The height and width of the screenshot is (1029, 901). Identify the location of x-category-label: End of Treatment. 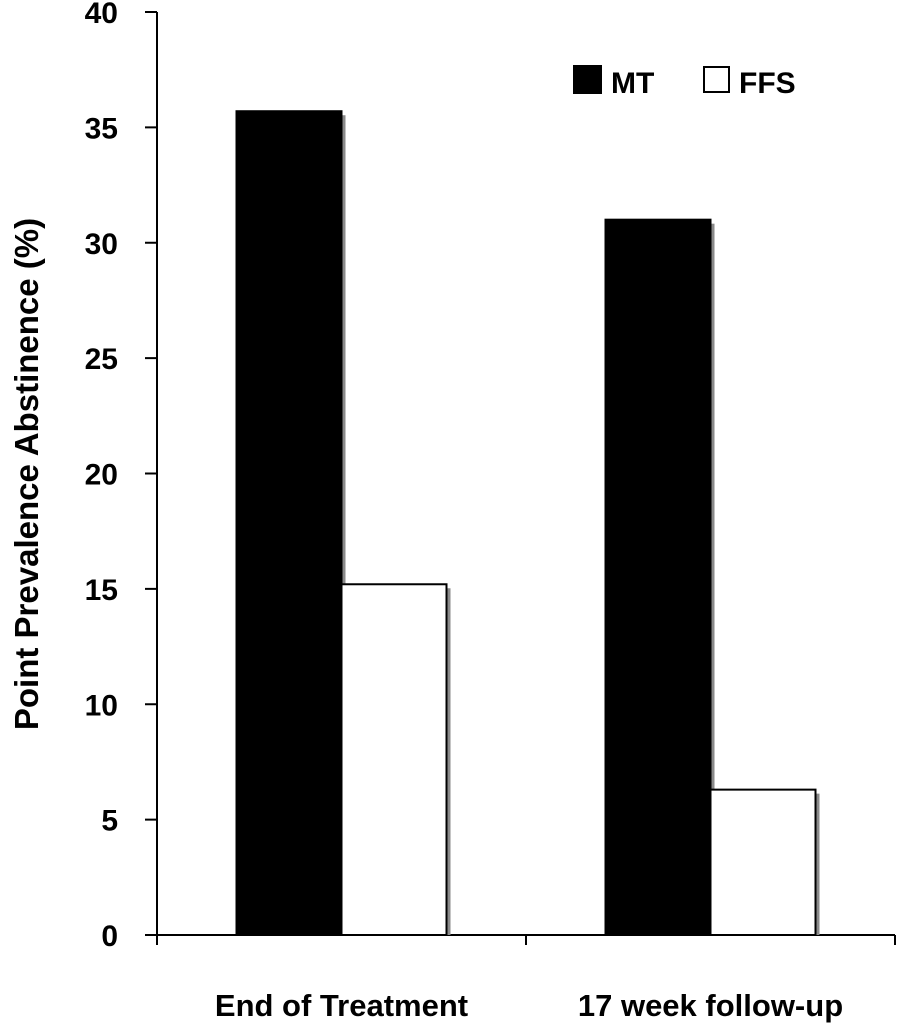
(341, 1005).